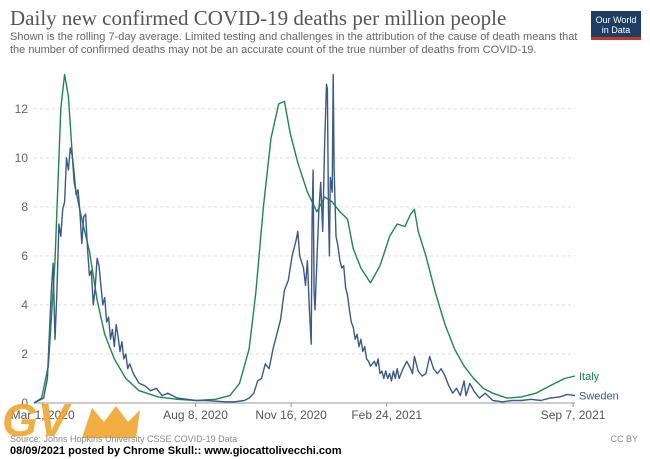 The height and width of the screenshot is (459, 650). I want to click on watermark-text: GV, so click(37, 419).